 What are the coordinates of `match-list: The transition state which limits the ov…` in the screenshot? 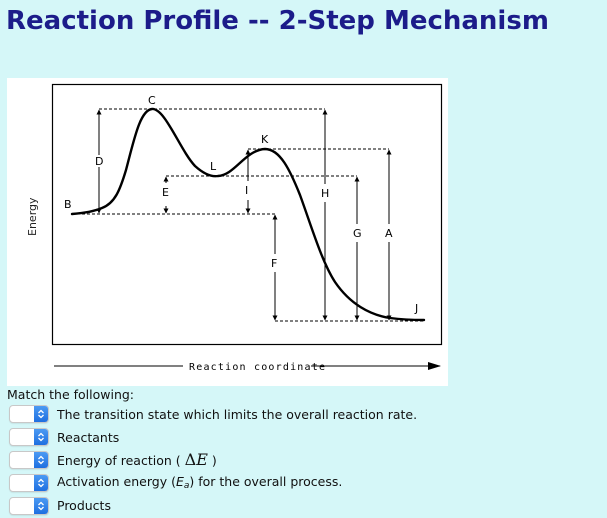 It's located at (213, 460).